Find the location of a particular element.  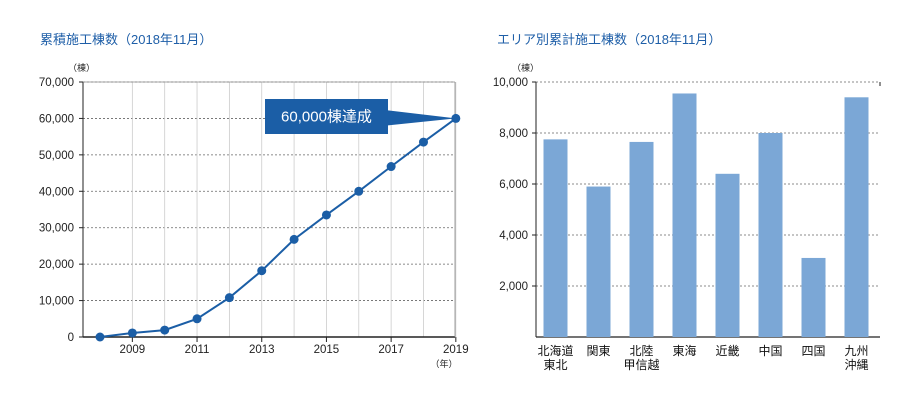

cumulative-x-unit: （年） is located at coordinates (443, 363).